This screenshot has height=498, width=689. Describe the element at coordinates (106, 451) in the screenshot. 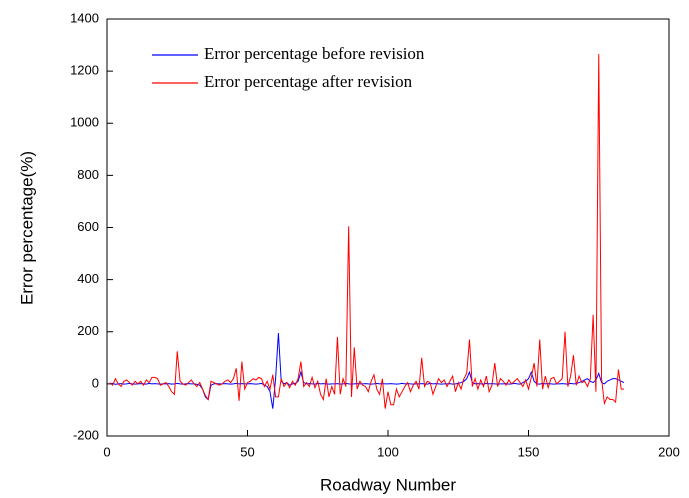

I see `x-tick-label: 0` at that location.